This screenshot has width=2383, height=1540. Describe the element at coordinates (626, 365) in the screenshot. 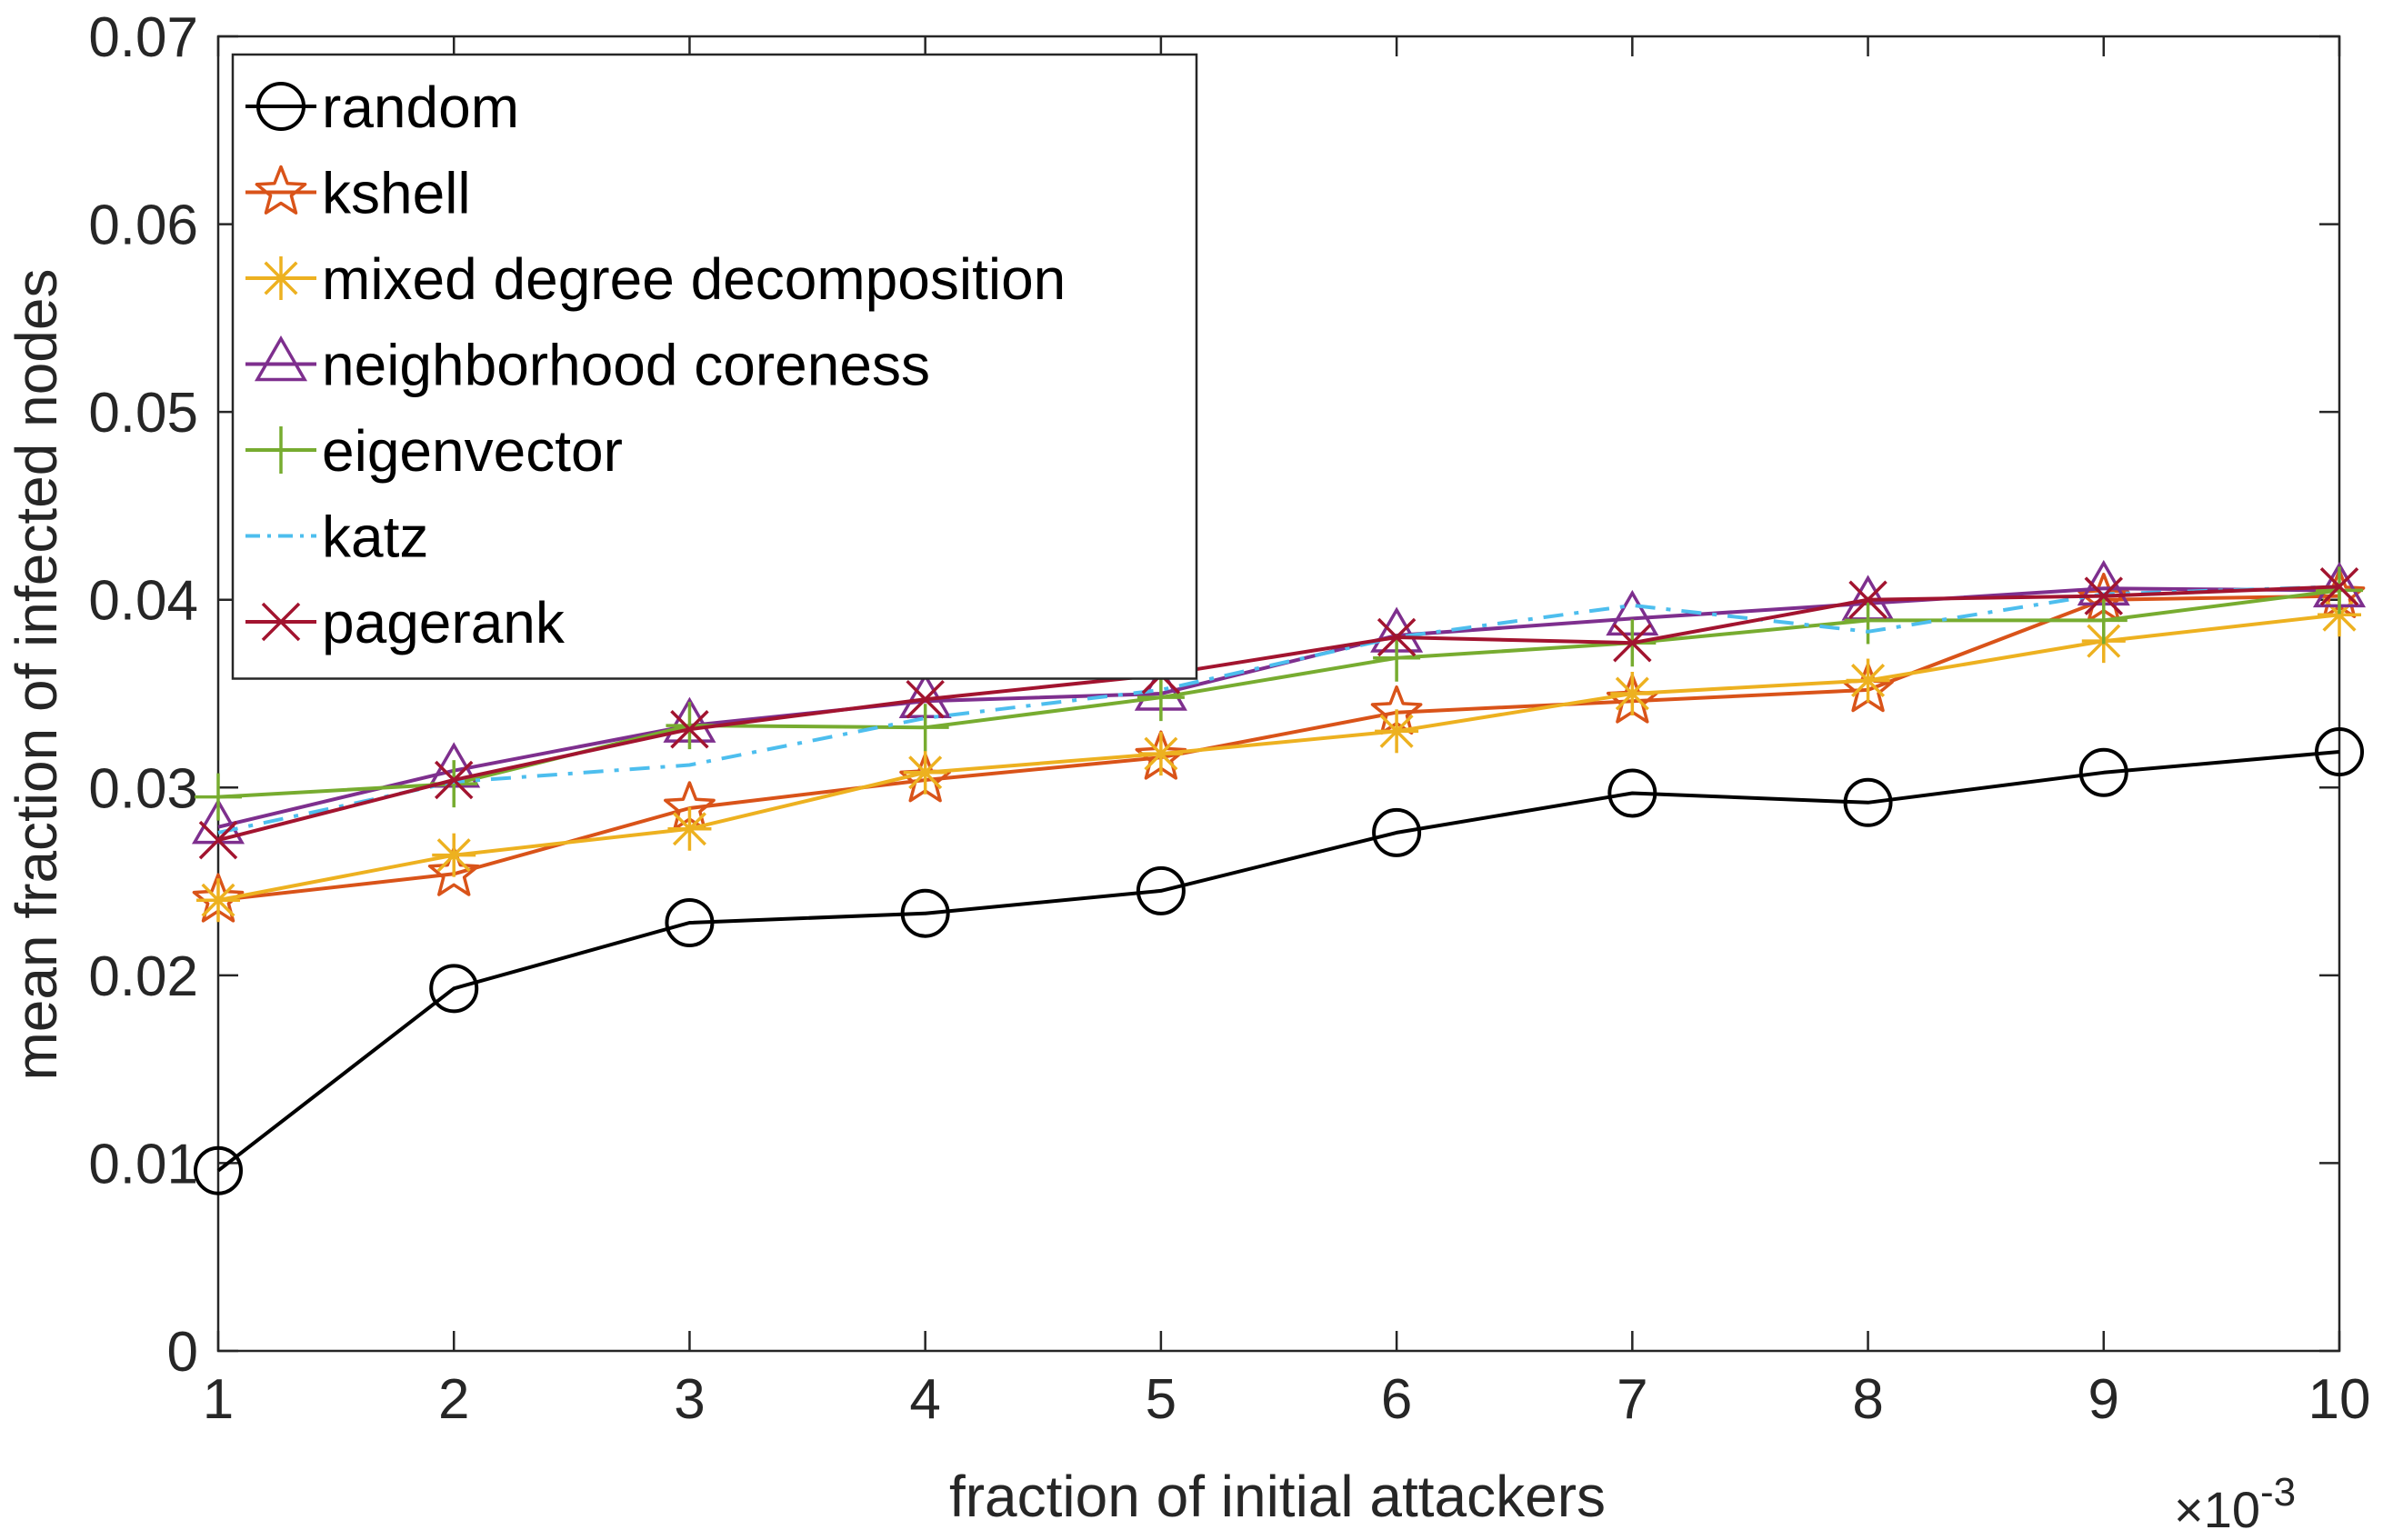

I see `legend-label-neighborhood-coreness: neighborhood coreness` at that location.